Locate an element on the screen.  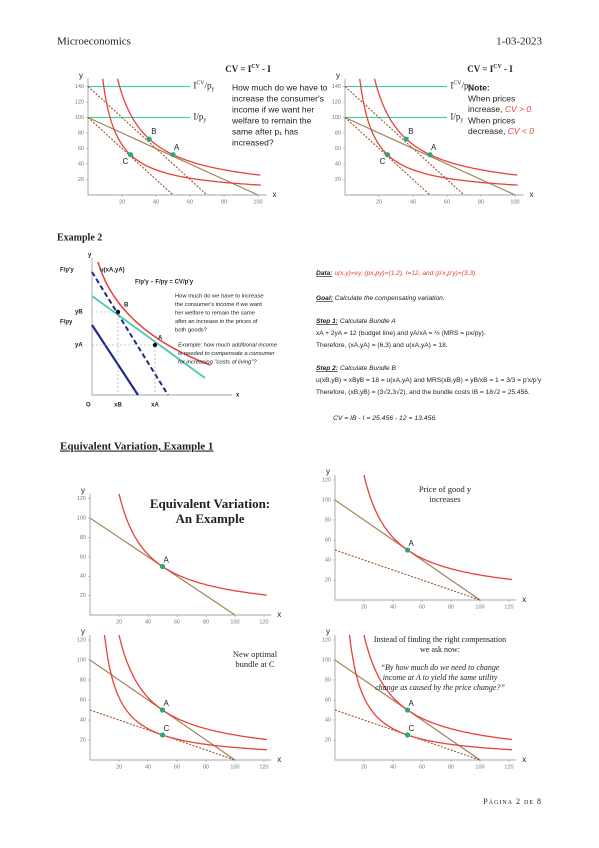
diagram-note: is needed to compensate a consumer is located at coordinates (227, 354).